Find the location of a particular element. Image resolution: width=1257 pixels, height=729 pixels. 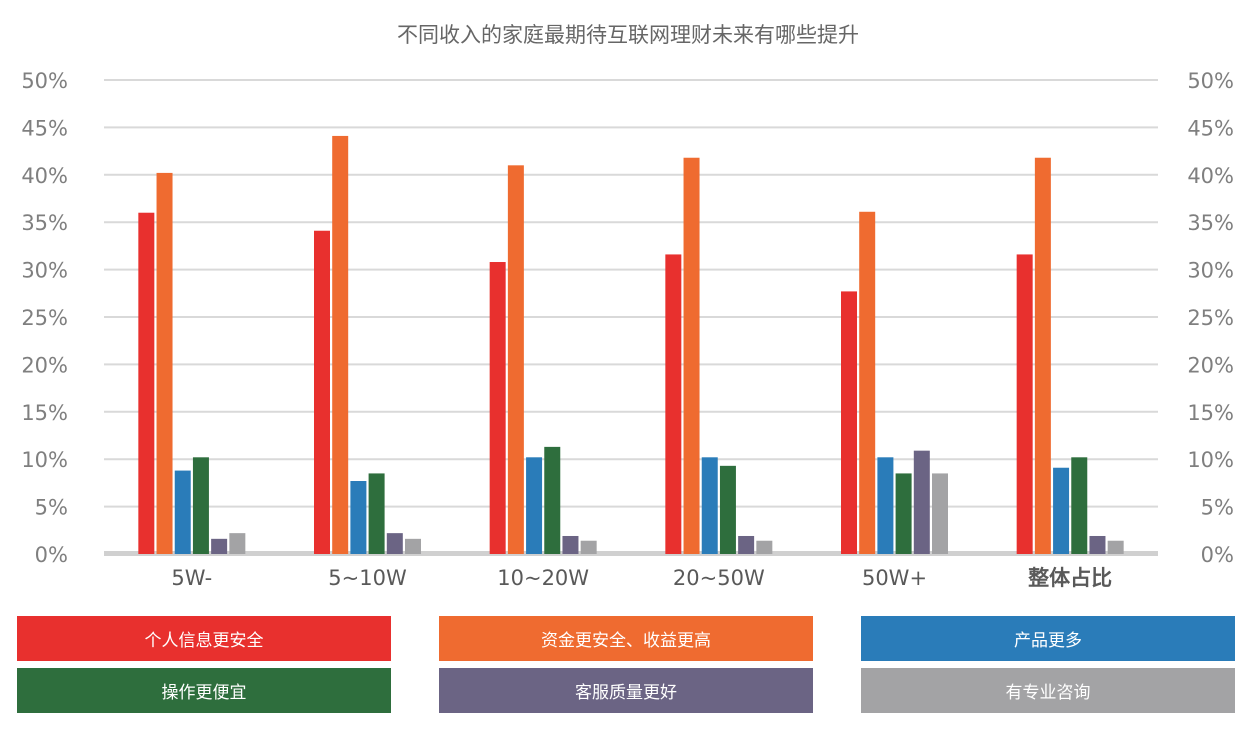

x-tick-label: 5~10W is located at coordinates (367, 578).